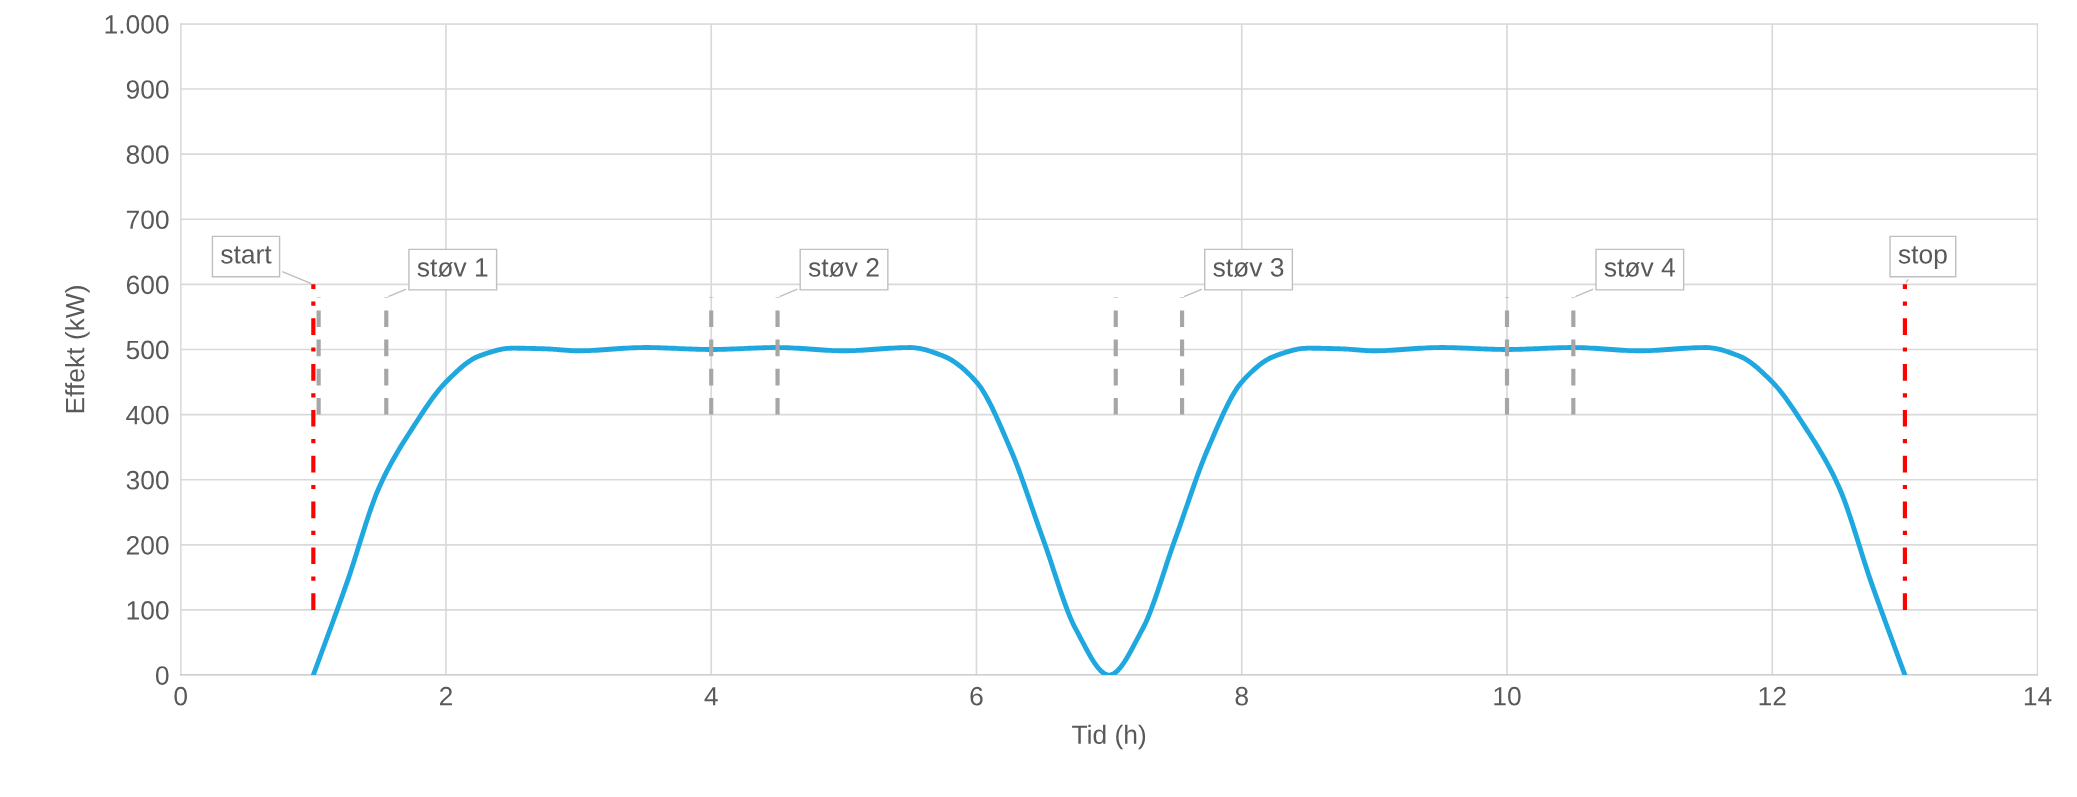 The image size is (2077, 797). I want to click on annotation: støv 2, so click(843, 267).